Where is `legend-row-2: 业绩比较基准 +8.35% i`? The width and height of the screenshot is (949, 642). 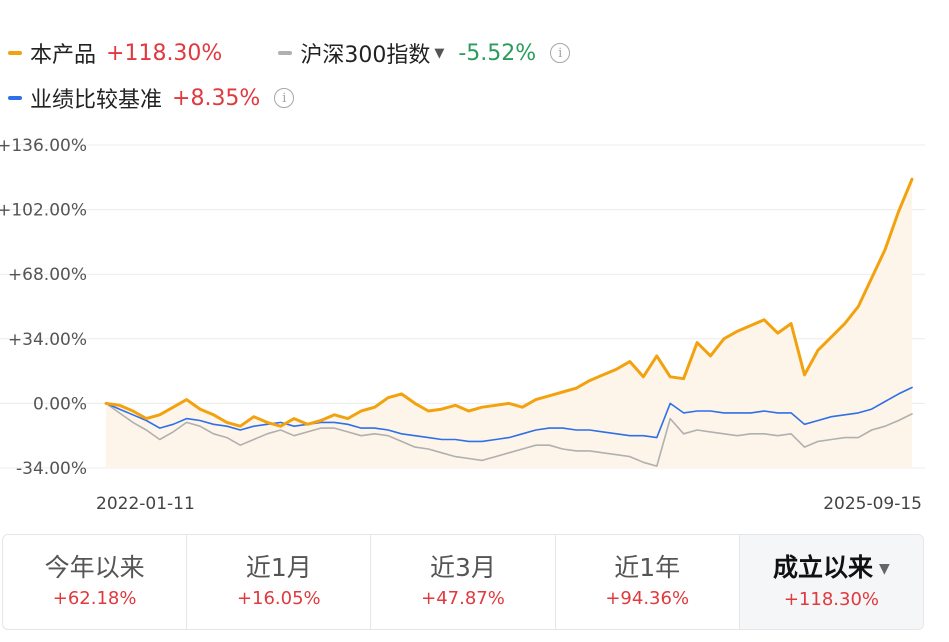 legend-row-2: 业绩比较基准 +8.35% i is located at coordinates (151, 98).